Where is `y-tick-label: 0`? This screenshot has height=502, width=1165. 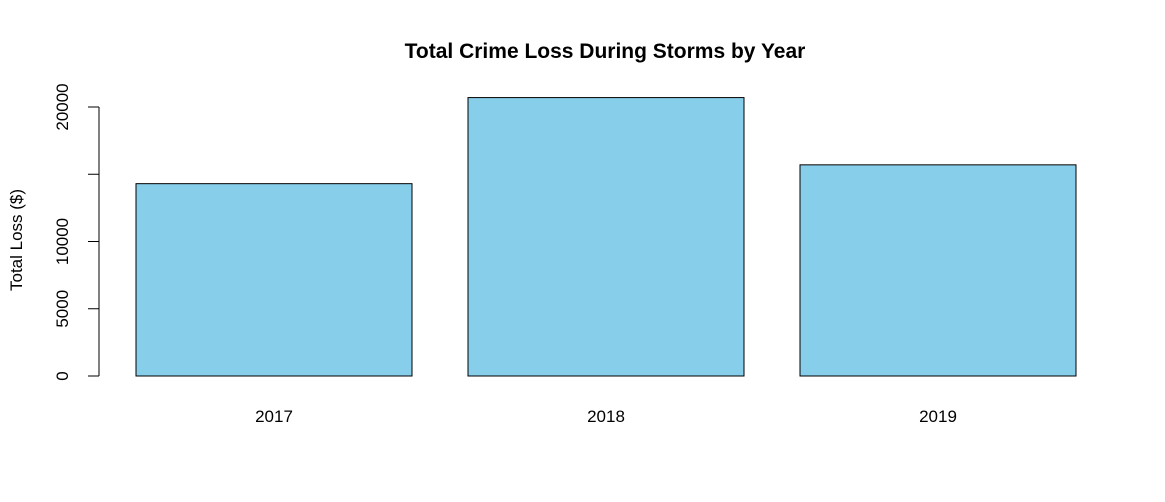
y-tick-label: 0 is located at coordinates (62, 375).